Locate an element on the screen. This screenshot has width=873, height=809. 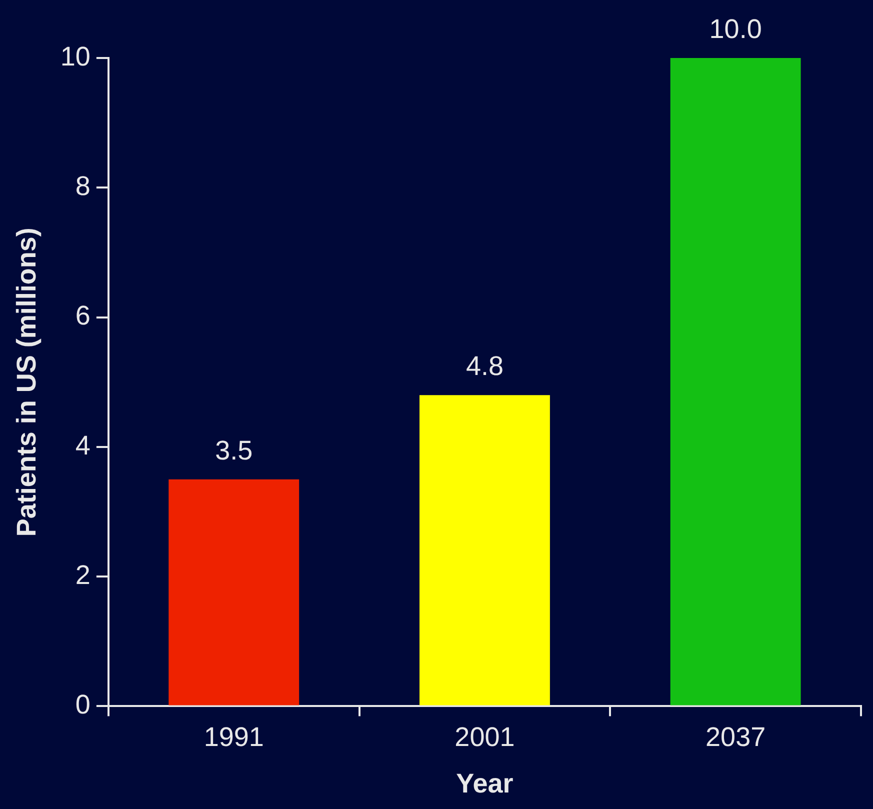
x-tick-label: 2001 is located at coordinates (484, 737).